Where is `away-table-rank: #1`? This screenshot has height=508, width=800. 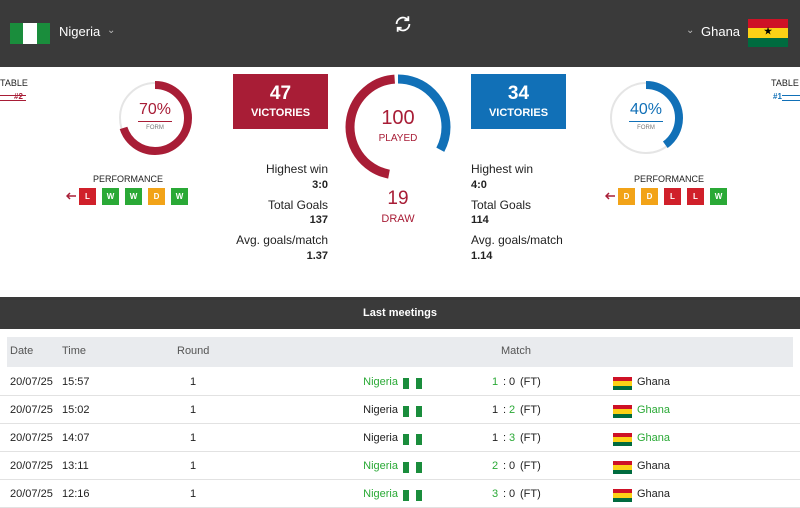
away-table-rank: #1 is located at coordinates (777, 96).